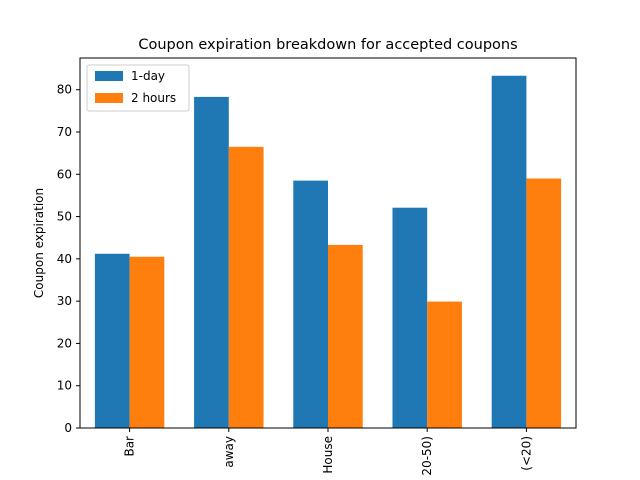 The height and width of the screenshot is (480, 640). I want to click on y-tick-label: 80, so click(64, 90).